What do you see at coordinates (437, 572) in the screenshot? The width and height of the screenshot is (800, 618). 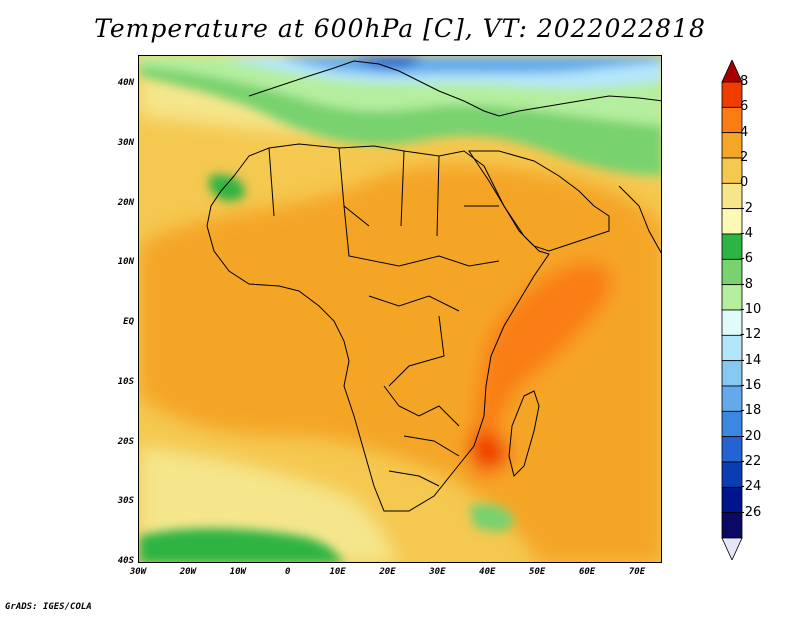 I see `lon-tick-label: 30E` at bounding box center [437, 572].